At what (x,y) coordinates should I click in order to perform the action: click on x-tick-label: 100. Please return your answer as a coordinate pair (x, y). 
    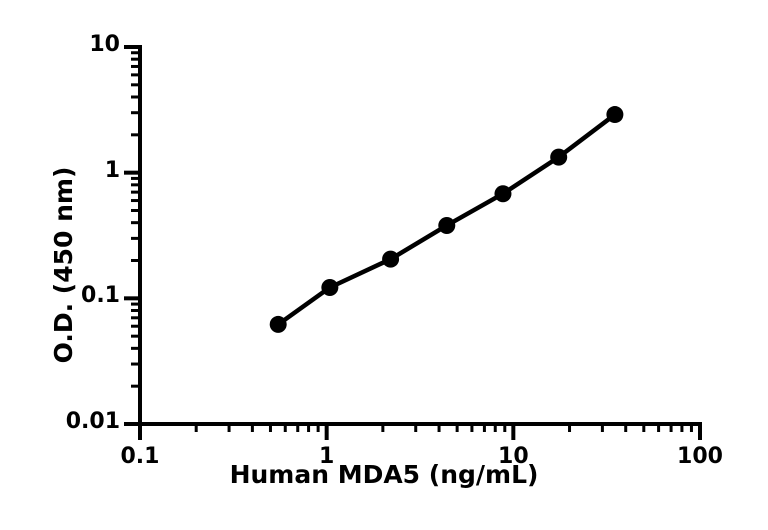
    Looking at the image, I should click on (700, 456).